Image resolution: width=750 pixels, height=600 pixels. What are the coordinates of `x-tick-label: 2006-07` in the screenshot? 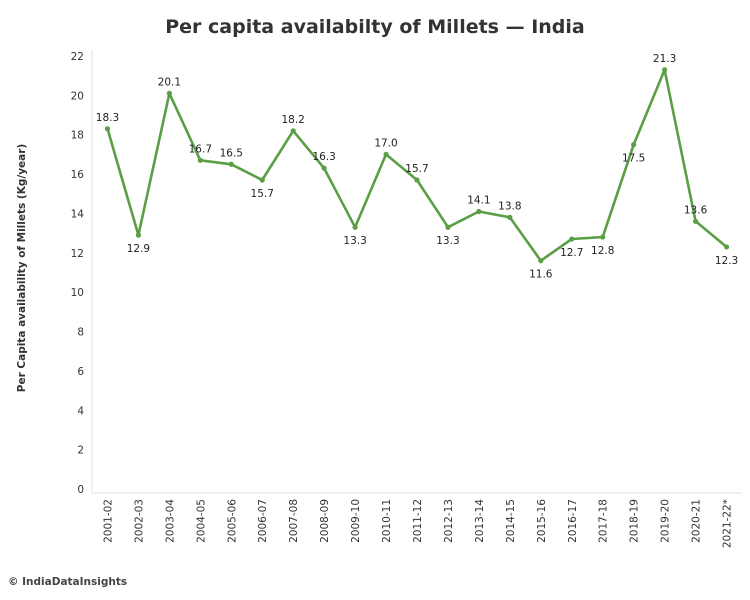 It's located at (263, 521).